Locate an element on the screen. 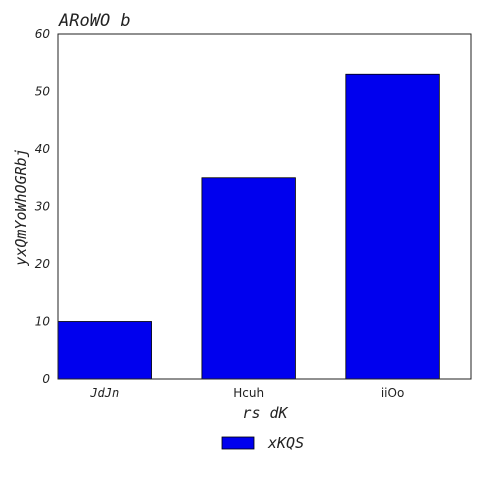 The width and height of the screenshot is (483, 483). y-axis-ticks: 0 10 20 30 40 50 60 is located at coordinates (43, 206).